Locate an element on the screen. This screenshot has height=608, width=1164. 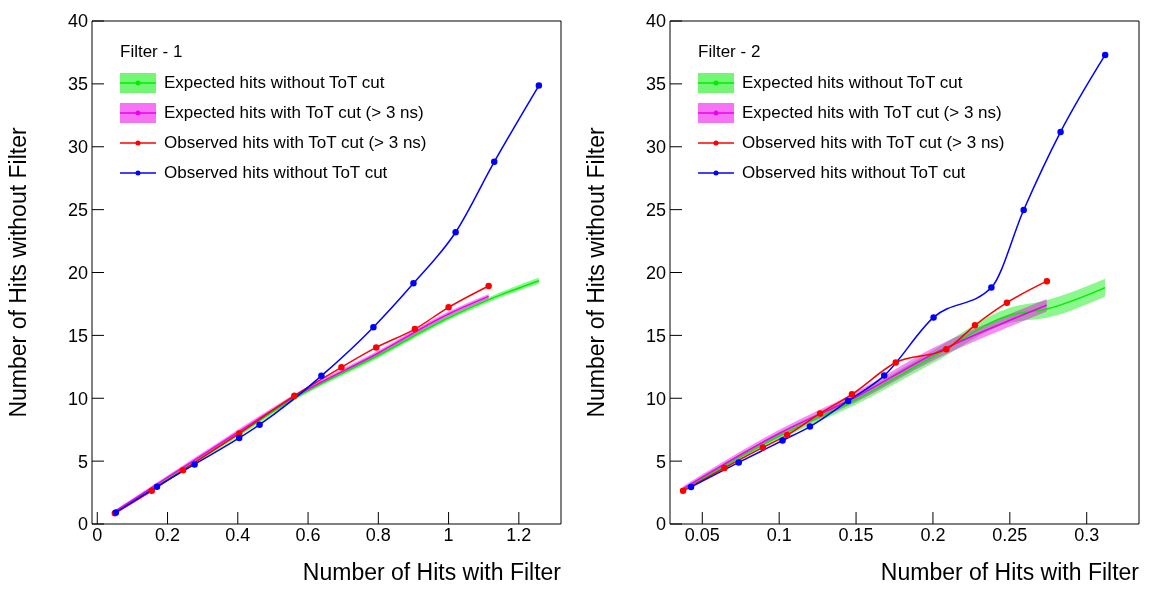
x-tick-label: 1.2 is located at coordinates (519, 534).